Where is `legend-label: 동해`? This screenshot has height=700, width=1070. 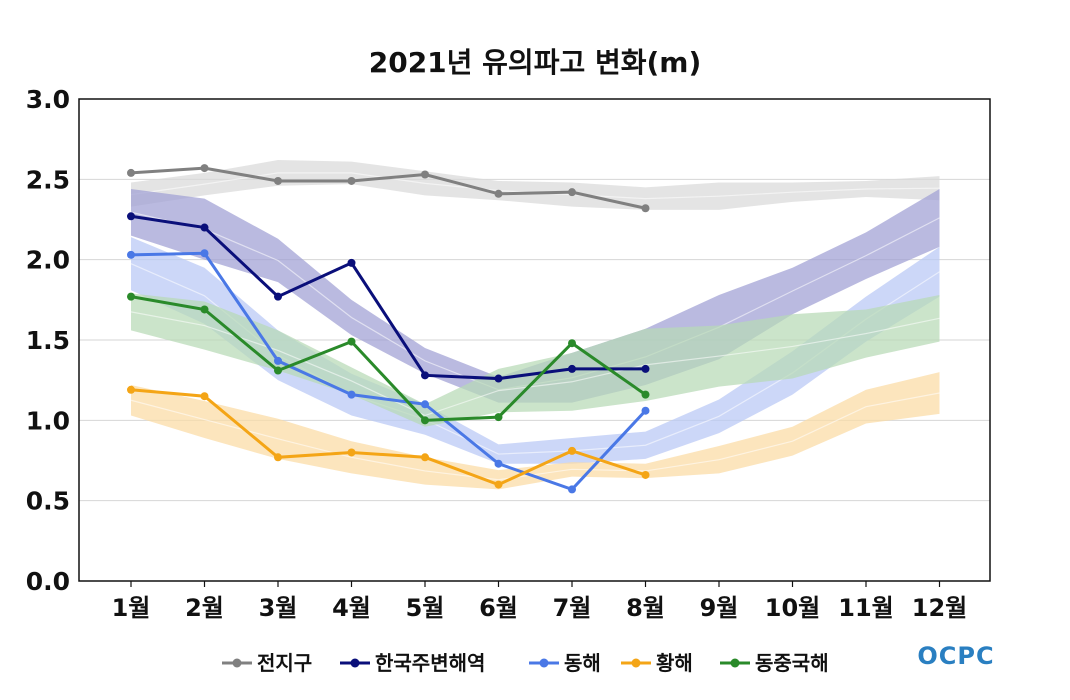
legend-label: 동해 is located at coordinates (582, 663).